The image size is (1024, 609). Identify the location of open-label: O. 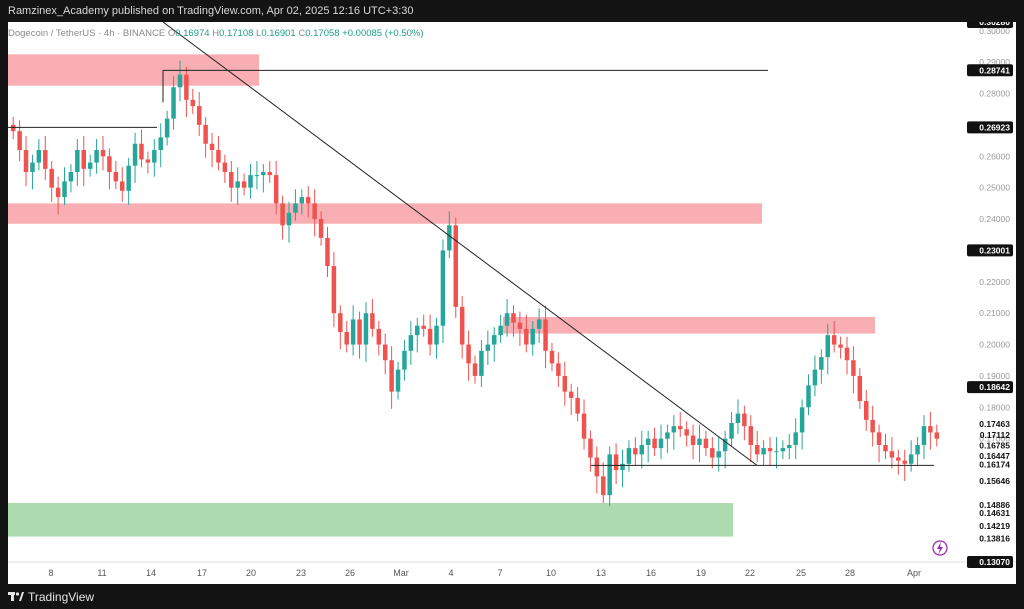
(171, 33).